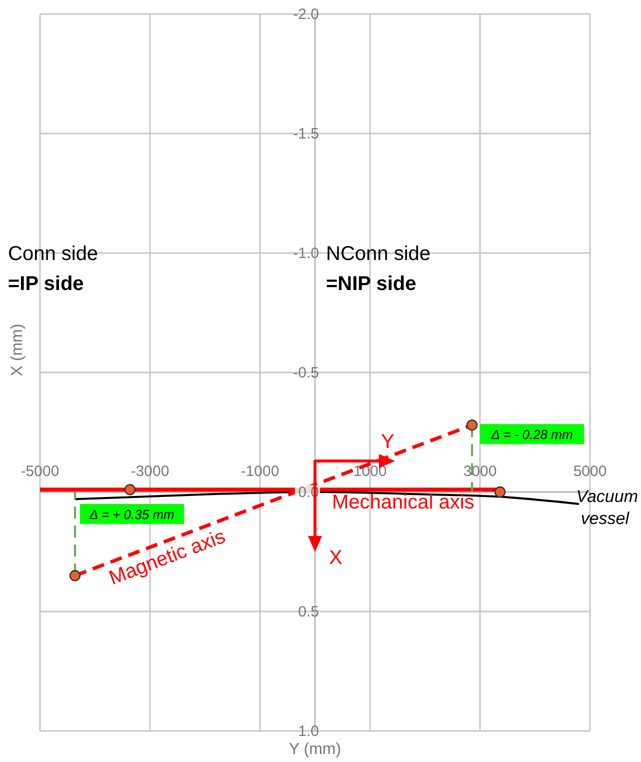 Image resolution: width=641 pixels, height=762 pixels. What do you see at coordinates (17, 350) in the screenshot?
I see `y-axis-title: X (mm)` at bounding box center [17, 350].